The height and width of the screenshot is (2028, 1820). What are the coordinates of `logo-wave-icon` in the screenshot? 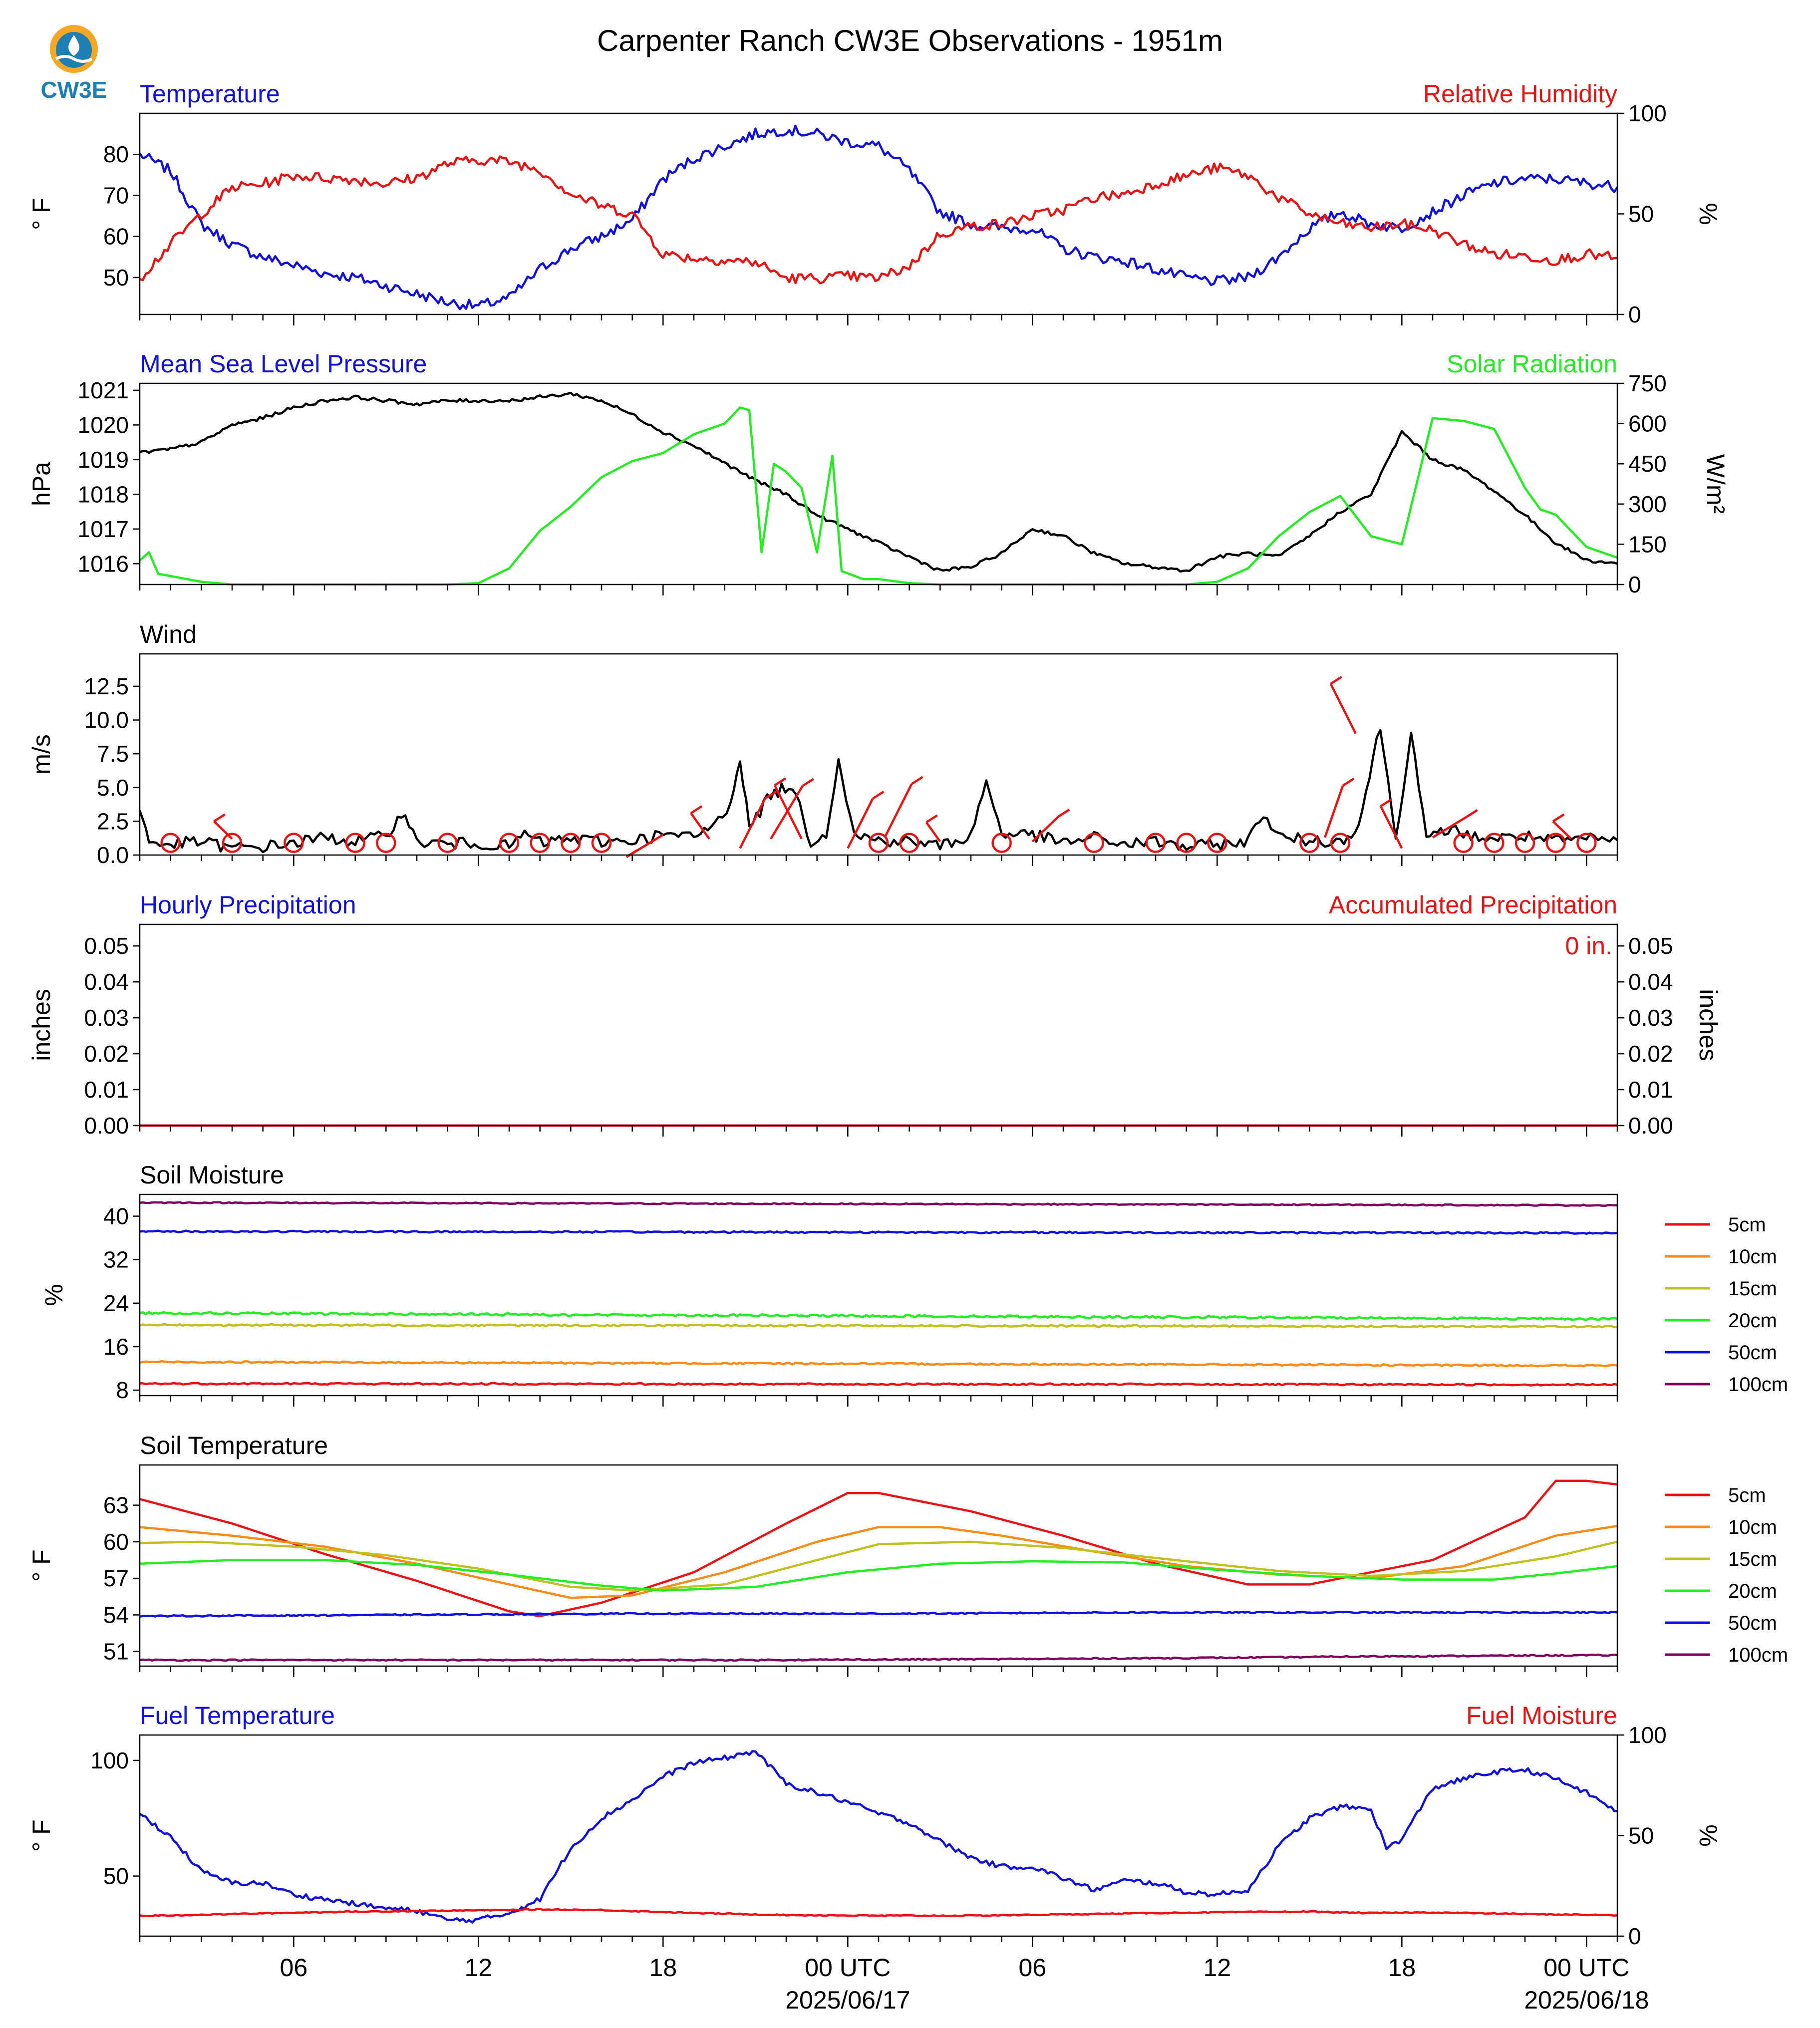 It's located at (74, 59).